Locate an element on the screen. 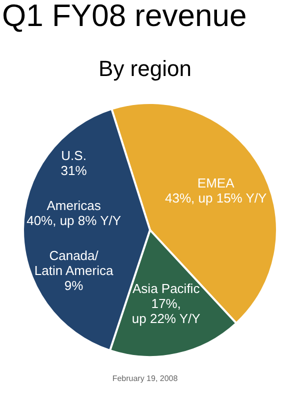 The height and width of the screenshot is (396, 290). slice-label: Asia Pacific is located at coordinates (166, 288).